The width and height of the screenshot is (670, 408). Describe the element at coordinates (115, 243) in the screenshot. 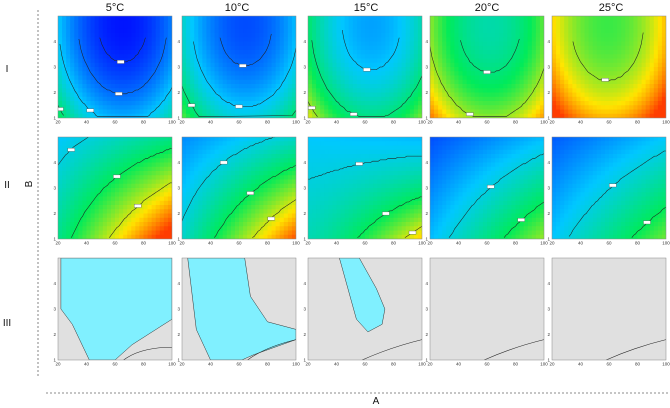

I see `panel-r2-5c-xtick-60: 60` at that location.